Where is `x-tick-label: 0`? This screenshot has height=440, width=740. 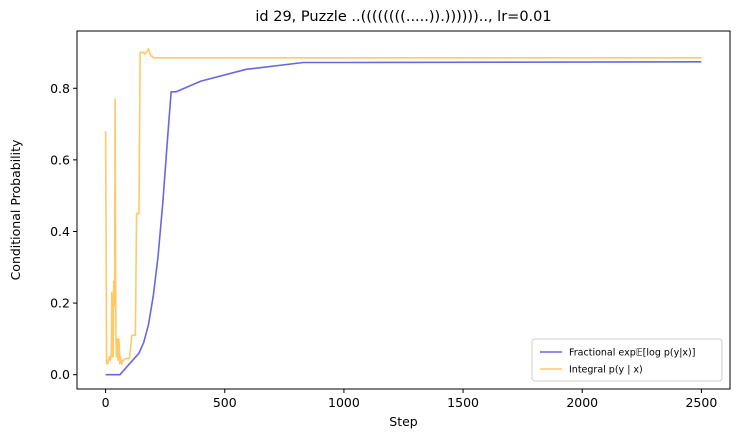 x-tick-label: 0 is located at coordinates (106, 402).